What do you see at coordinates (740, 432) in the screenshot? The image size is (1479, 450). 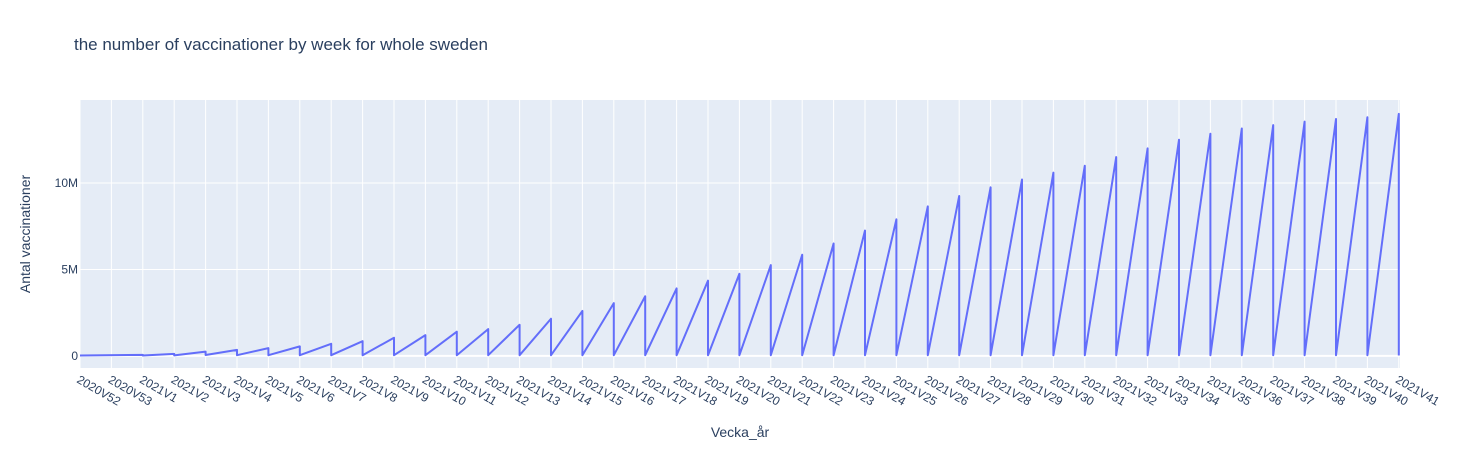 I see `x-axis-title: Vecka_år` at bounding box center [740, 432].